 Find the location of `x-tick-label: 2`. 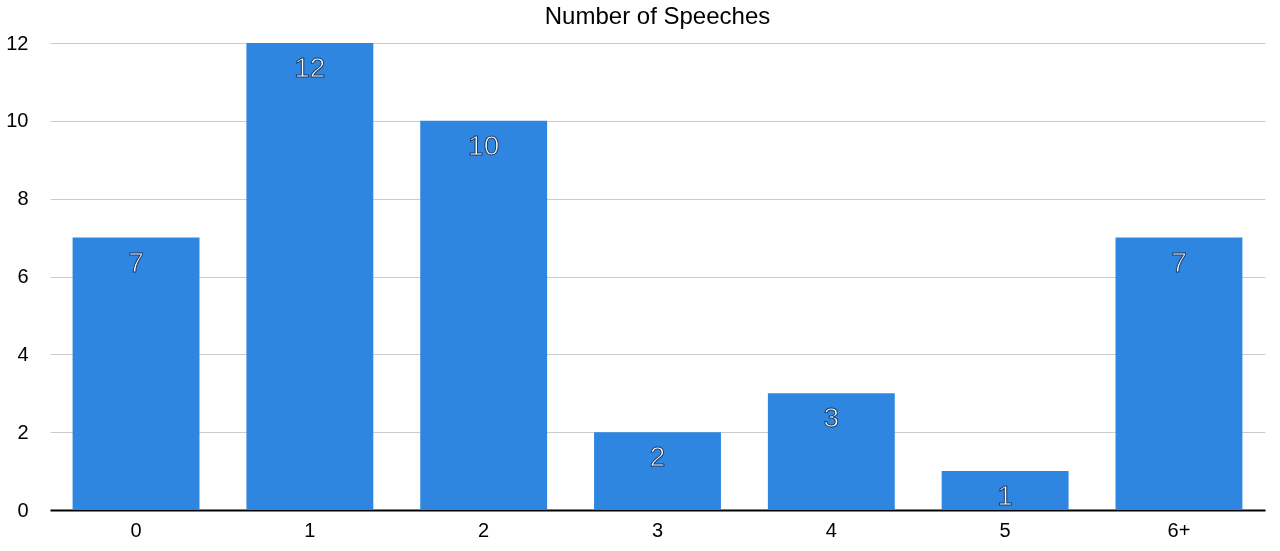

x-tick-label: 2 is located at coordinates (484, 529).